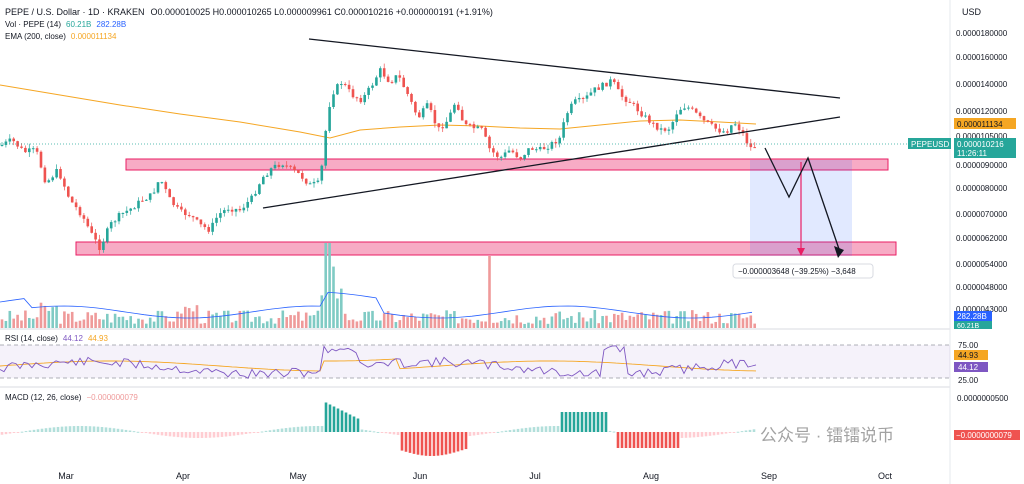  Describe the element at coordinates (980, 124) in the screenshot. I see `ema-badge: 0.000011134` at that location.